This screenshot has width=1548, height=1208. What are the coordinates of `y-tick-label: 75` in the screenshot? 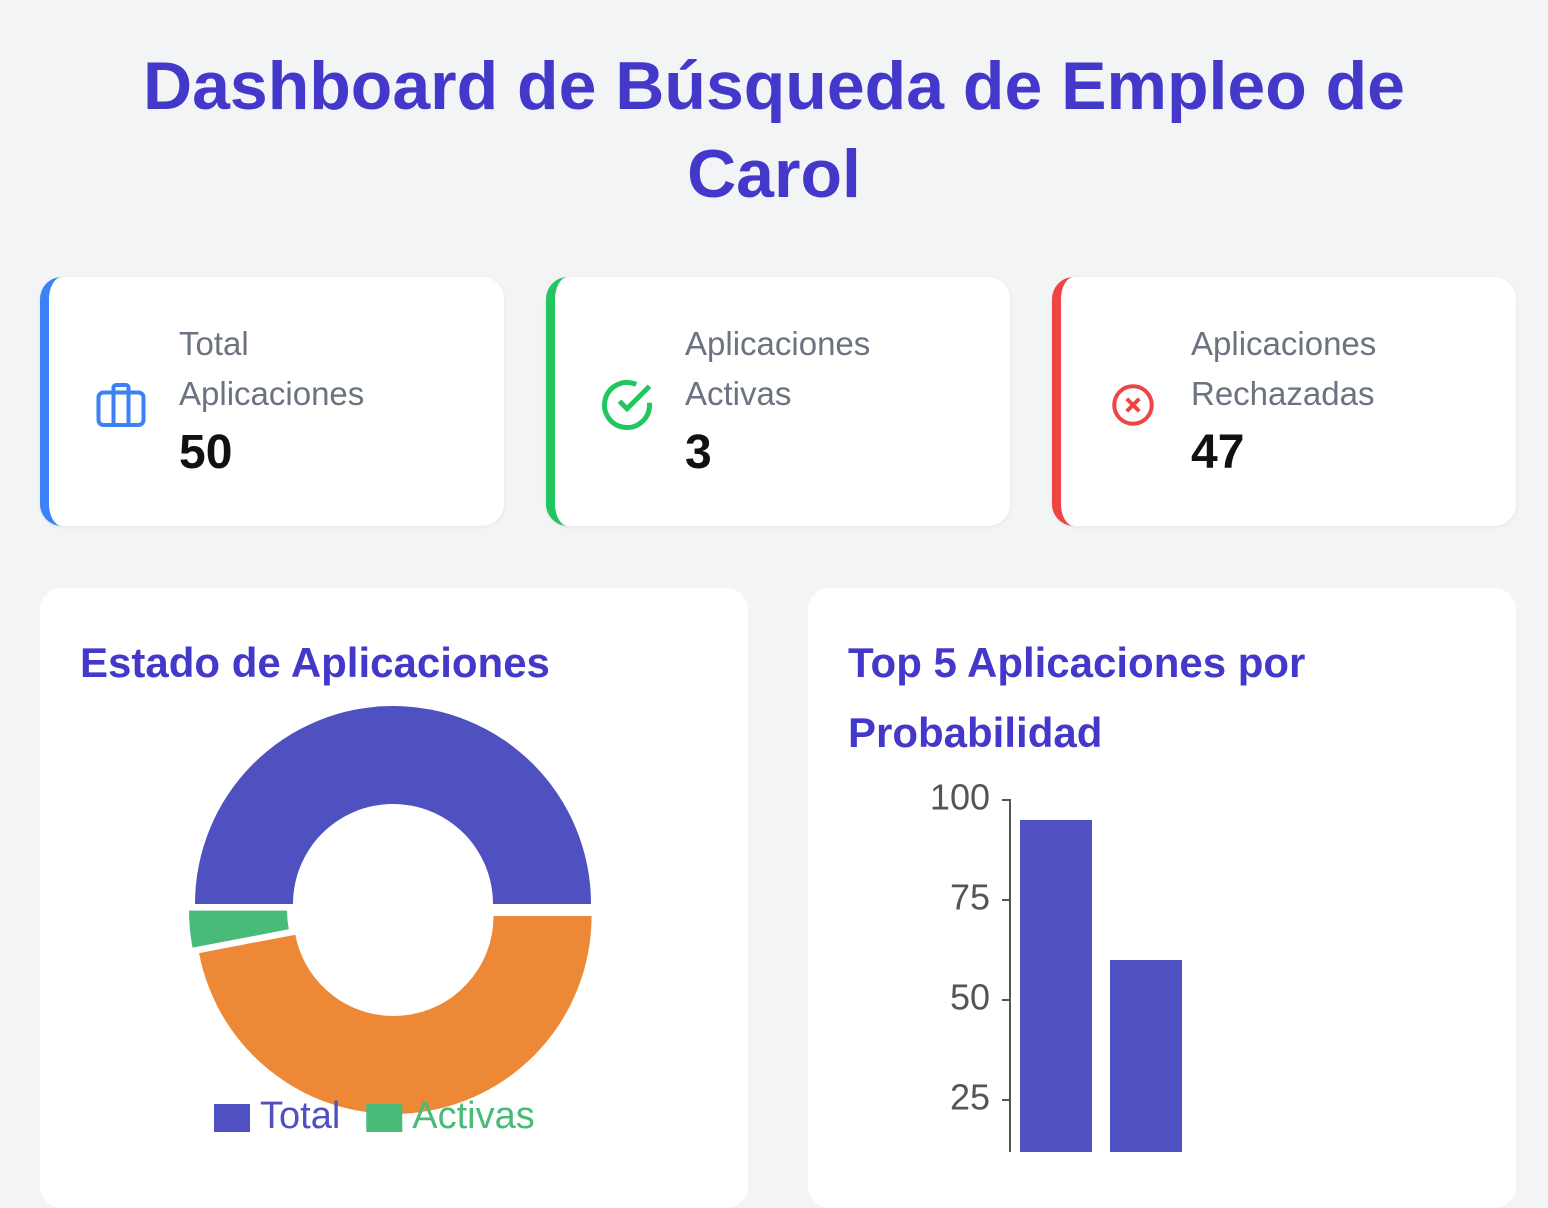 It's located at (970, 897).